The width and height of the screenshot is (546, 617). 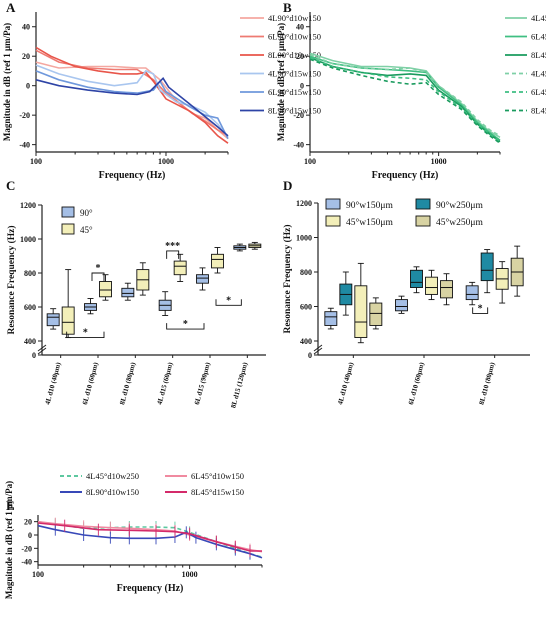 I want to click on y-axis-label: Resonance Frequency (Hz), so click(x=287, y=278).